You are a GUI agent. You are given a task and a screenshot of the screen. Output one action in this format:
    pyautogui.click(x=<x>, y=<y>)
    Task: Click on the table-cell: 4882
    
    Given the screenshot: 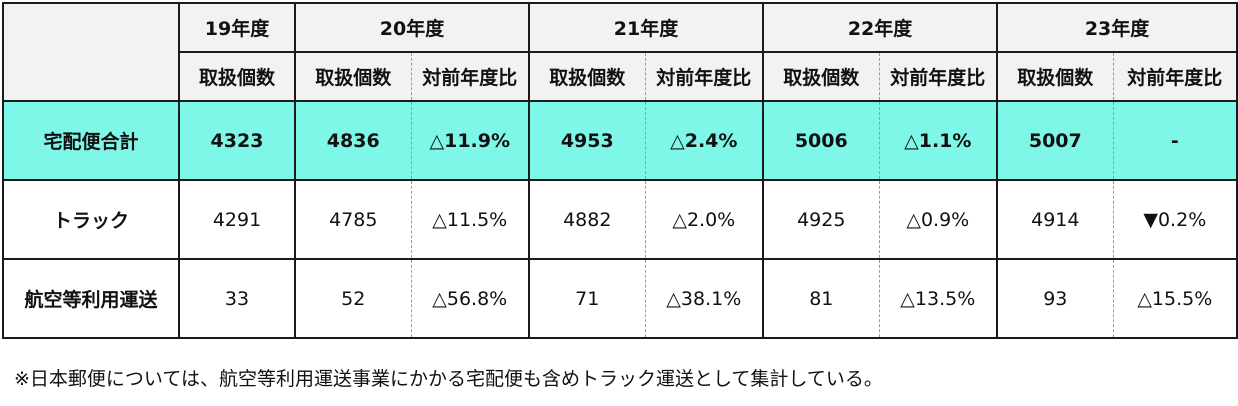 What is the action you would take?
    pyautogui.click(x=587, y=219)
    